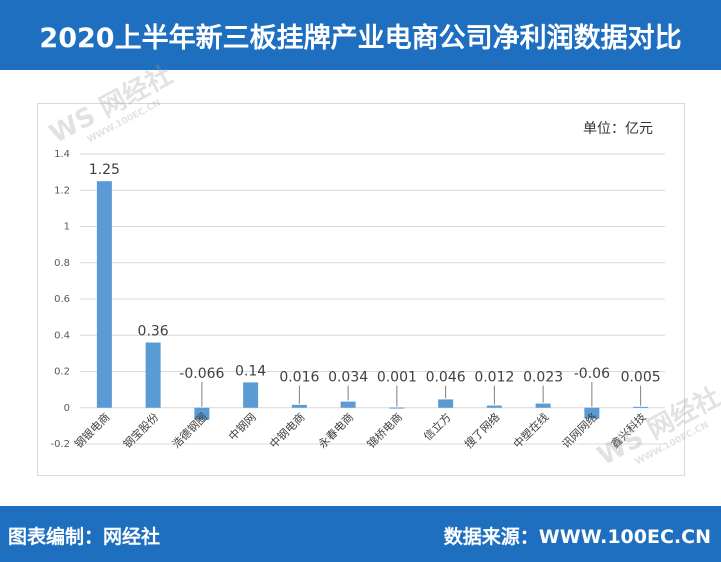 The width and height of the screenshot is (721, 562). Describe the element at coordinates (201, 374) in the screenshot. I see `data-label: -0.066` at that location.